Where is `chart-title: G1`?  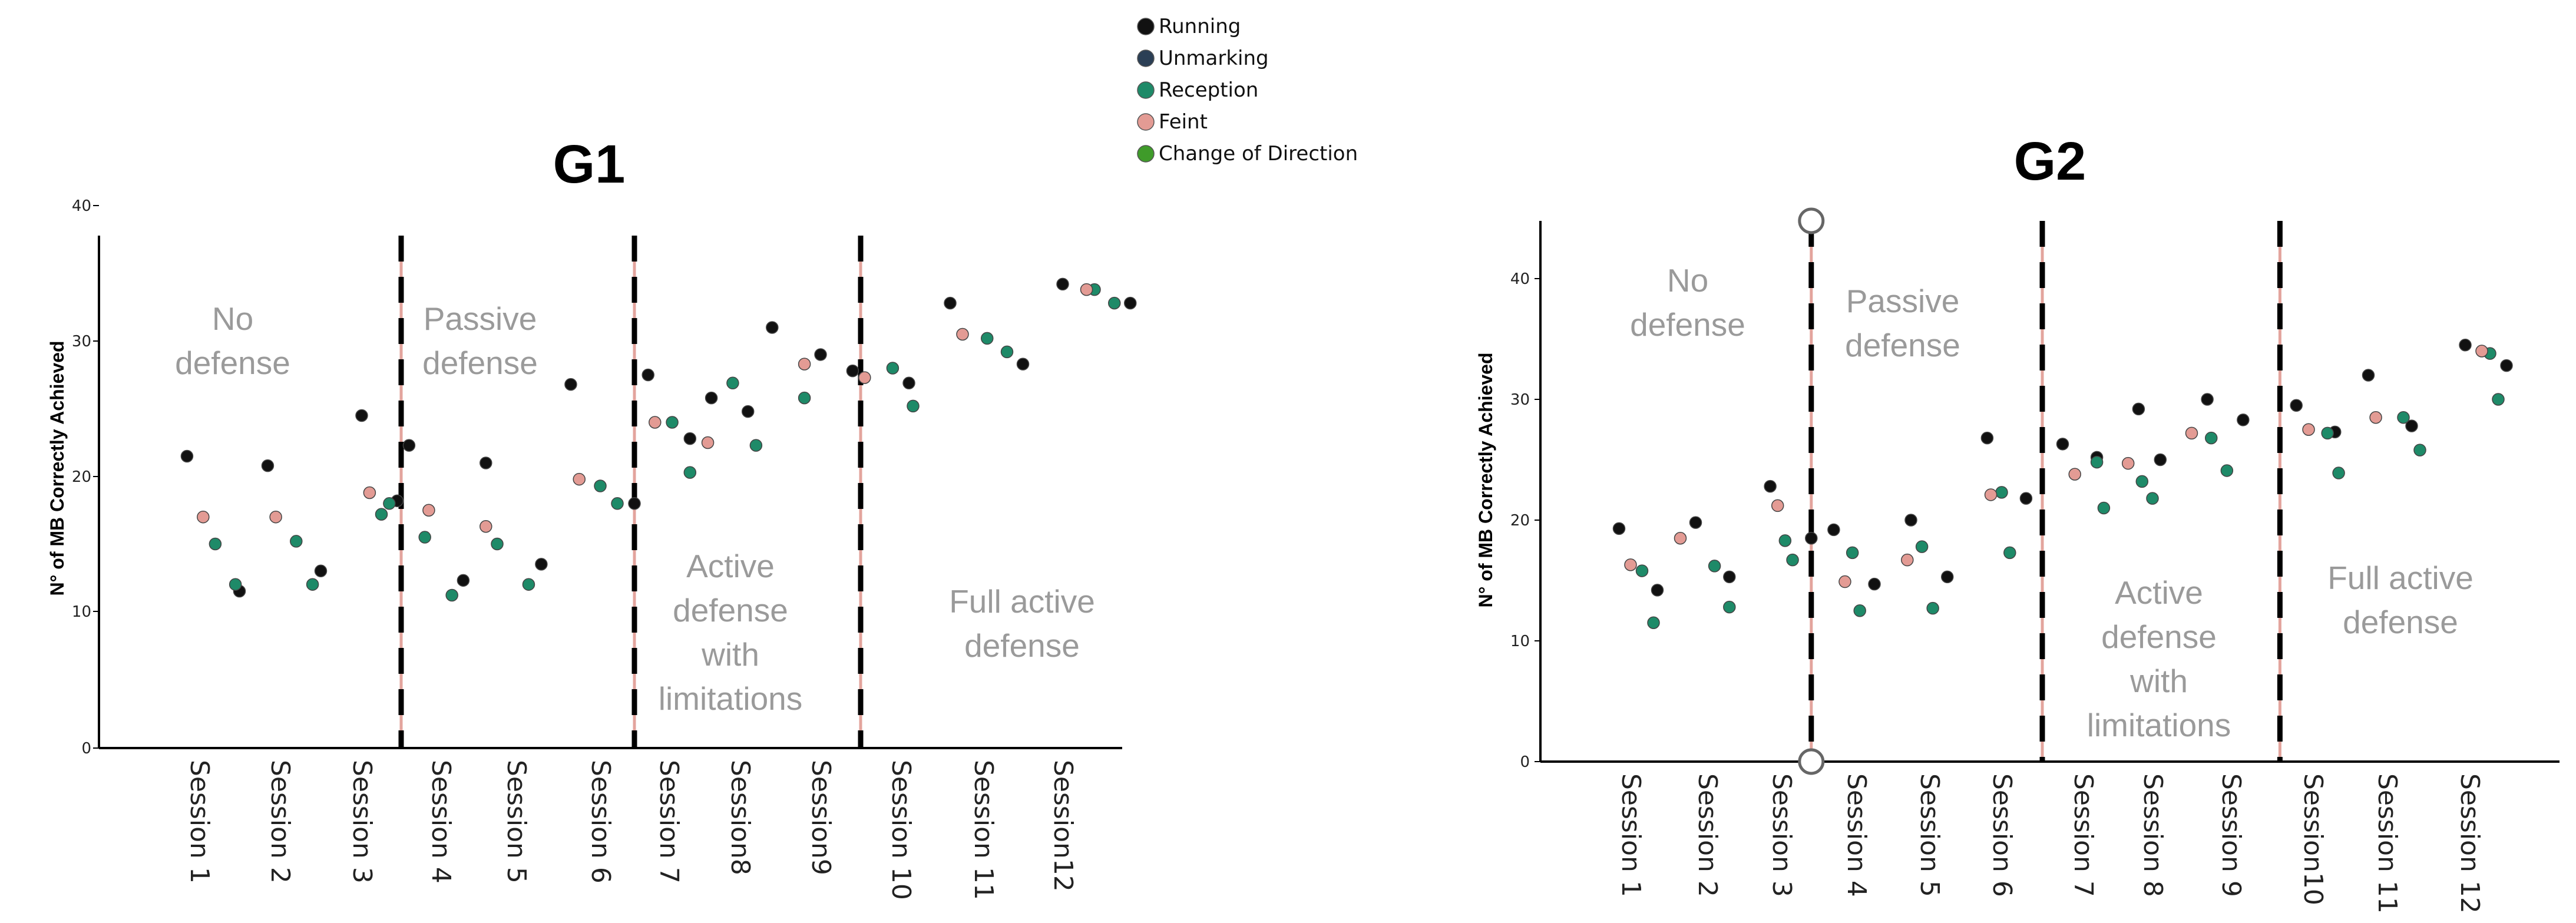 chart-title: G1 is located at coordinates (589, 164).